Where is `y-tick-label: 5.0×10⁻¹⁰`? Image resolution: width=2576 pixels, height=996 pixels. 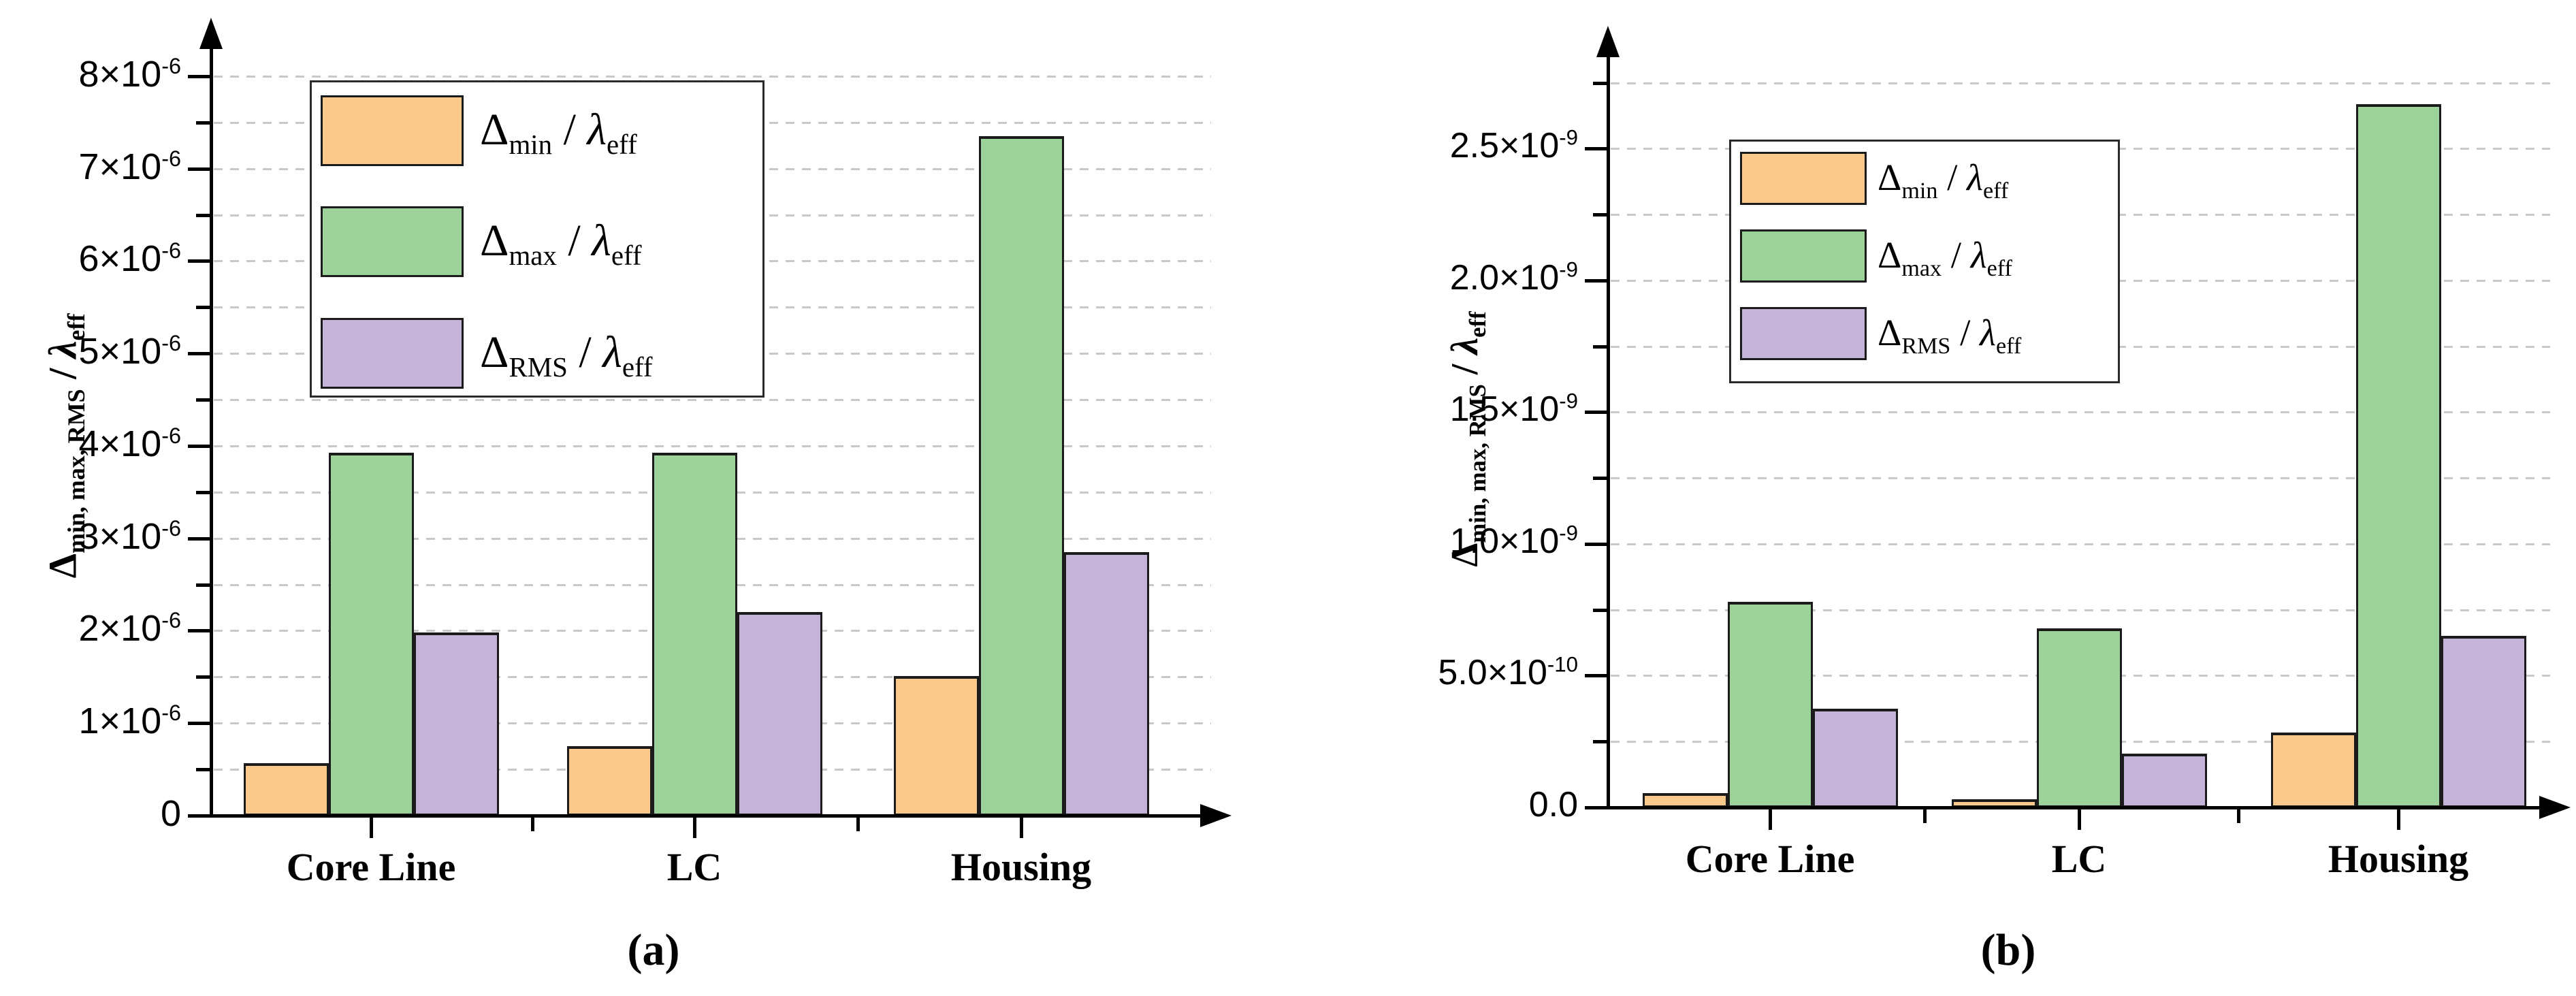
y-tick-label: 5.0×10⁻¹⁰ is located at coordinates (1508, 672).